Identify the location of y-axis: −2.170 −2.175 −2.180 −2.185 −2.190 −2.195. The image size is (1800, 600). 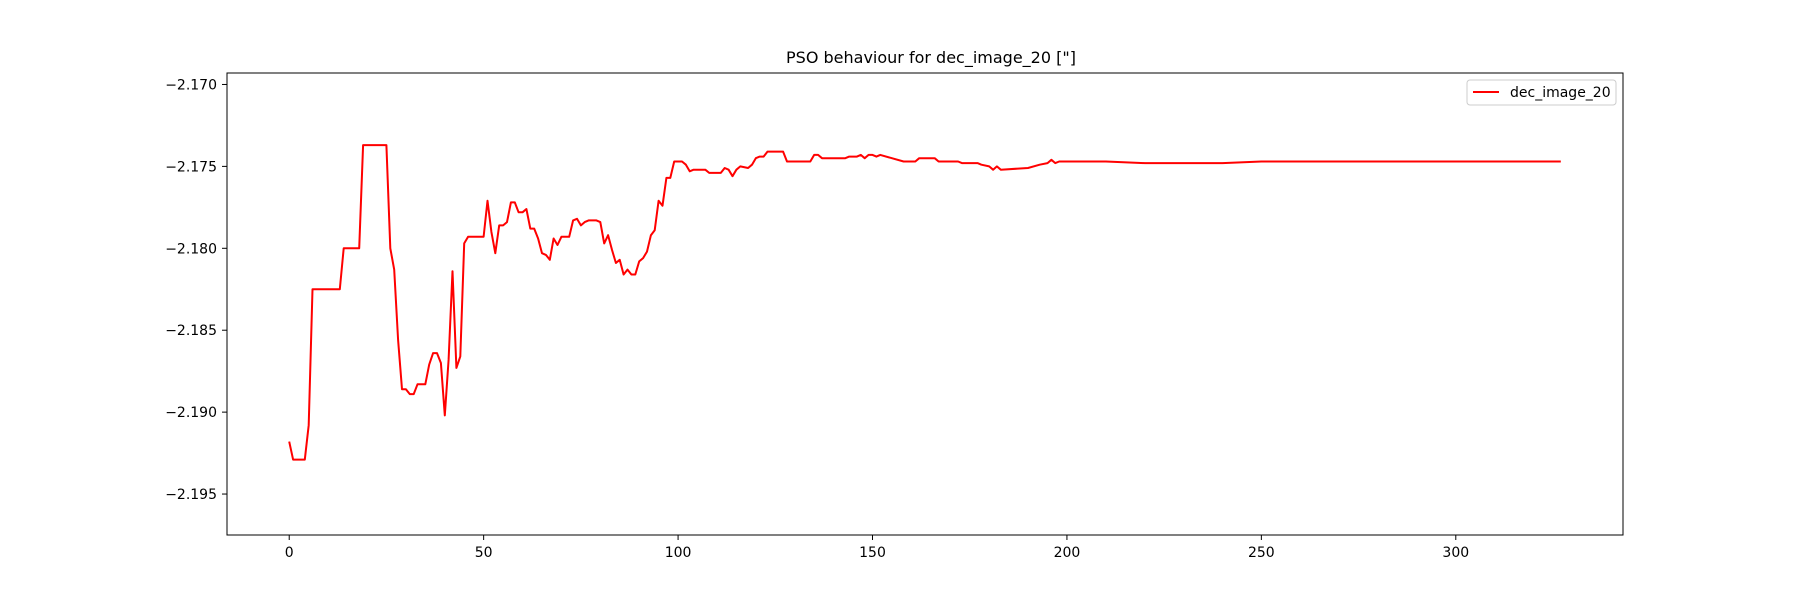
(196, 290).